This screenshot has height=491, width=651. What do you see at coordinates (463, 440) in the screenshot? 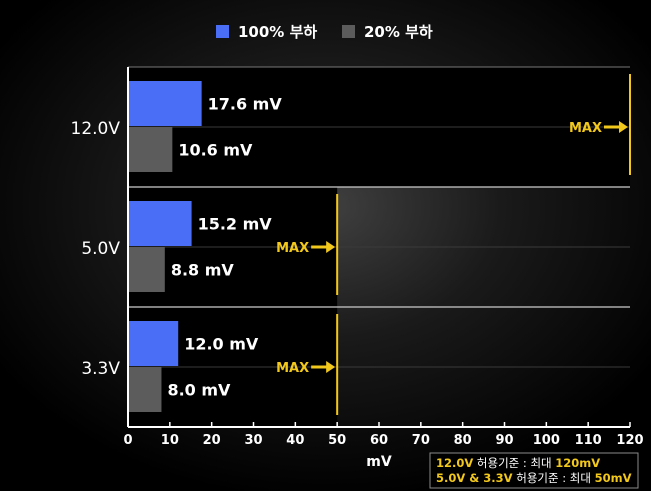
I see `x-tick-label: 80` at bounding box center [463, 440].